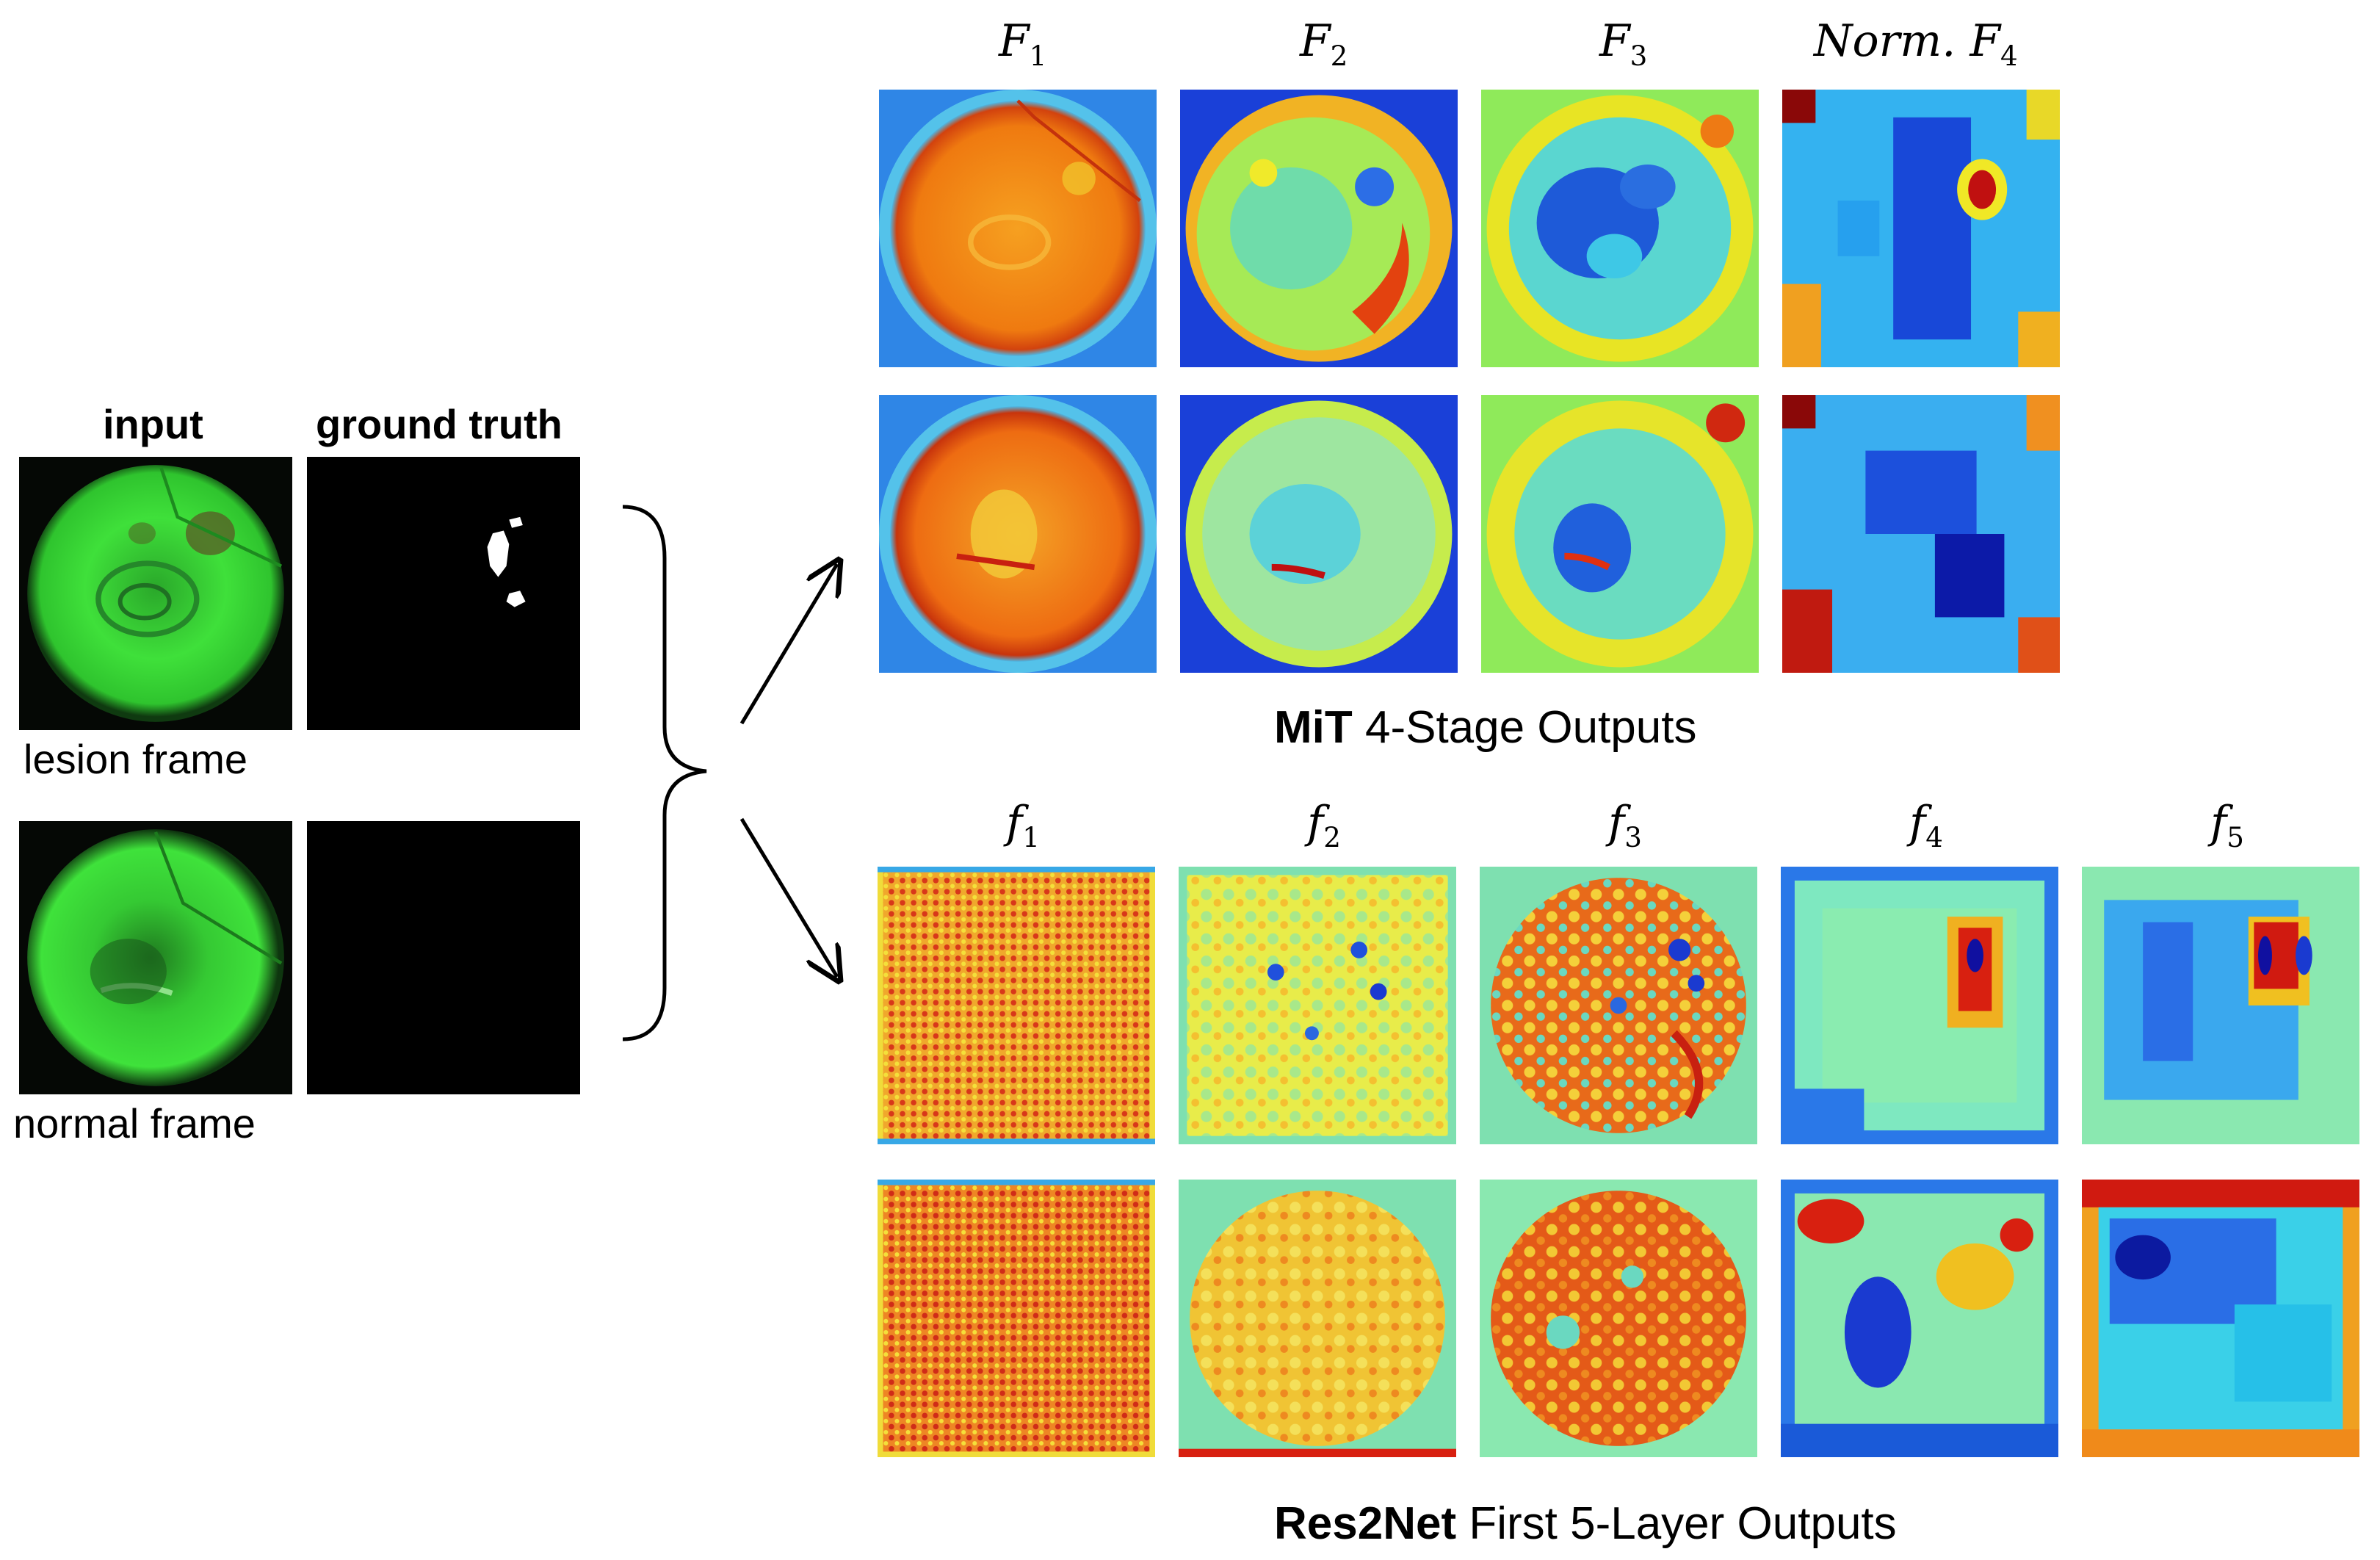 The width and height of the screenshot is (2380, 1560). Describe the element at coordinates (2227, 825) in the screenshot. I see `res2net-header-5: f5` at that location.